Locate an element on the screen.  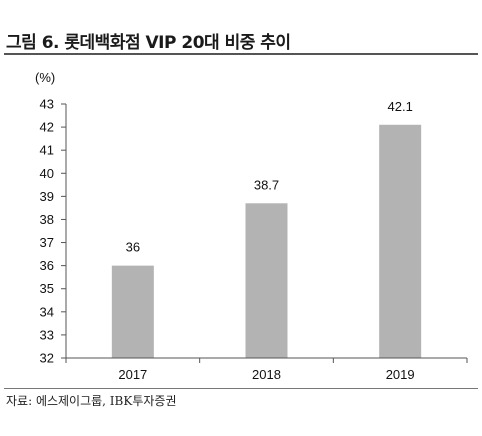
bar-2017 is located at coordinates (132, 311).